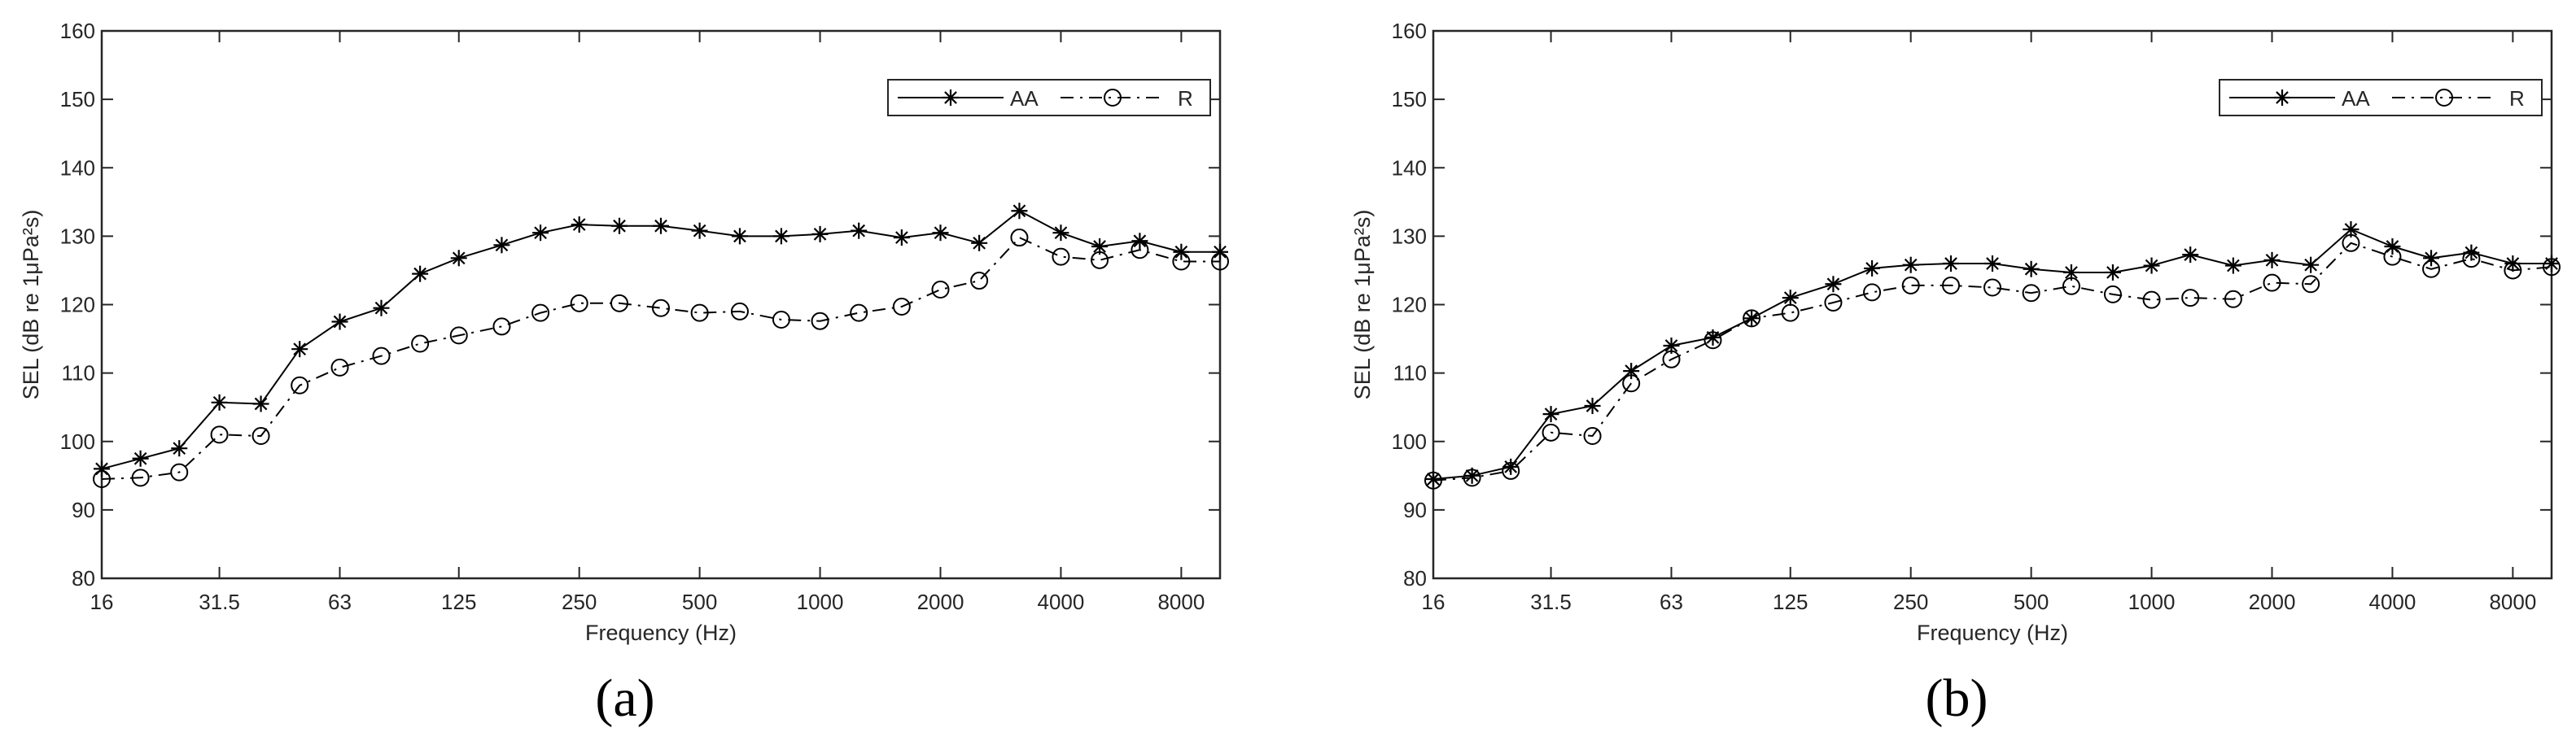  What do you see at coordinates (78, 373) in the screenshot?
I see `y-tick-label: 110` at bounding box center [78, 373].